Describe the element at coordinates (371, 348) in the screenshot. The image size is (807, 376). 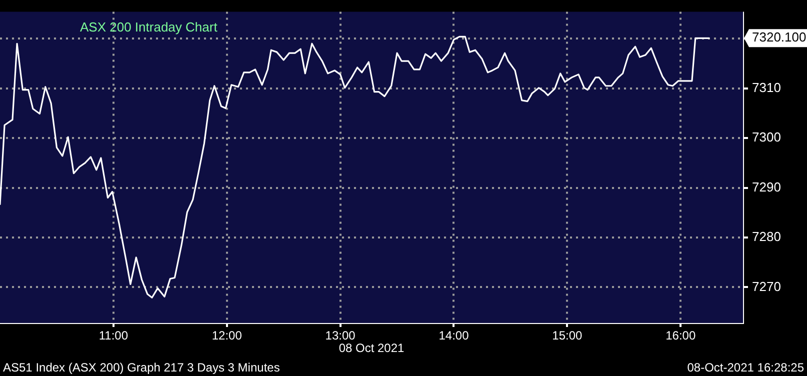
I see `x-axis-title: 08 Oct 2021` at that location.